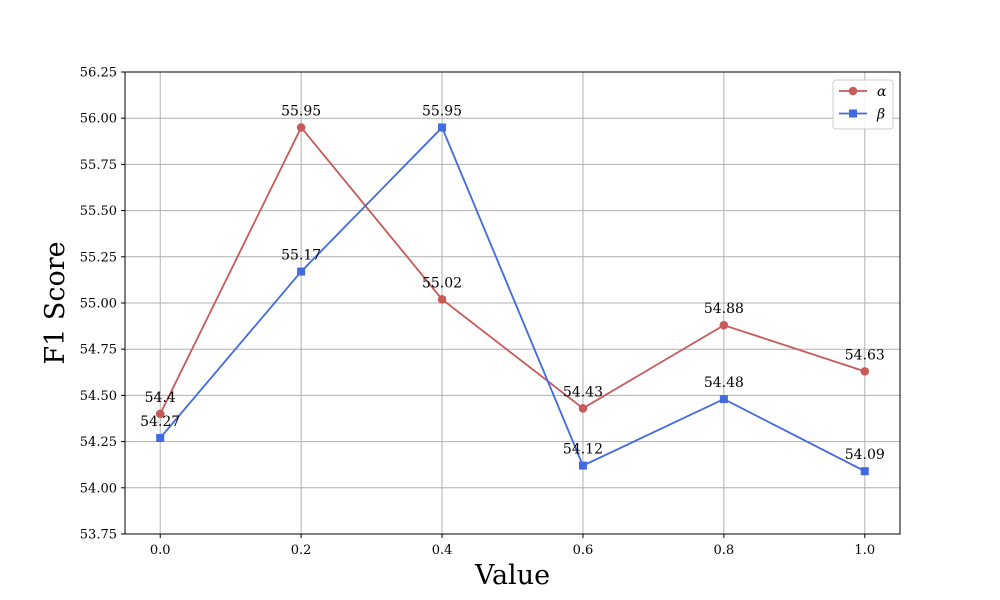 The height and width of the screenshot is (600, 1000). What do you see at coordinates (160, 422) in the screenshot?
I see `data-label: 54.27` at bounding box center [160, 422].